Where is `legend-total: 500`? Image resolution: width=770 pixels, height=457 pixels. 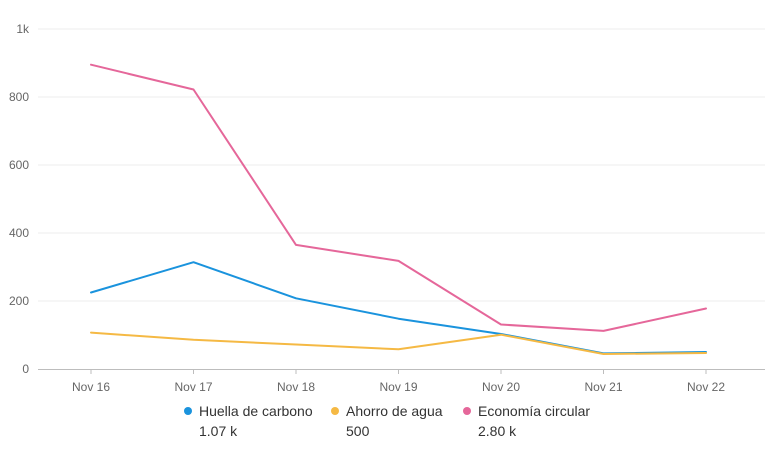 legend-total: 500 is located at coordinates (358, 431).